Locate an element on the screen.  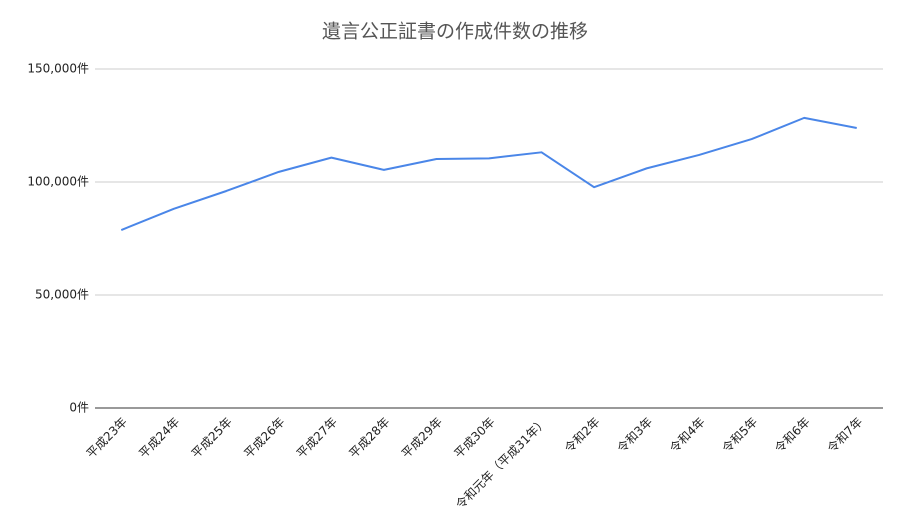
y-tick-label: 50,000件 is located at coordinates (62, 295).